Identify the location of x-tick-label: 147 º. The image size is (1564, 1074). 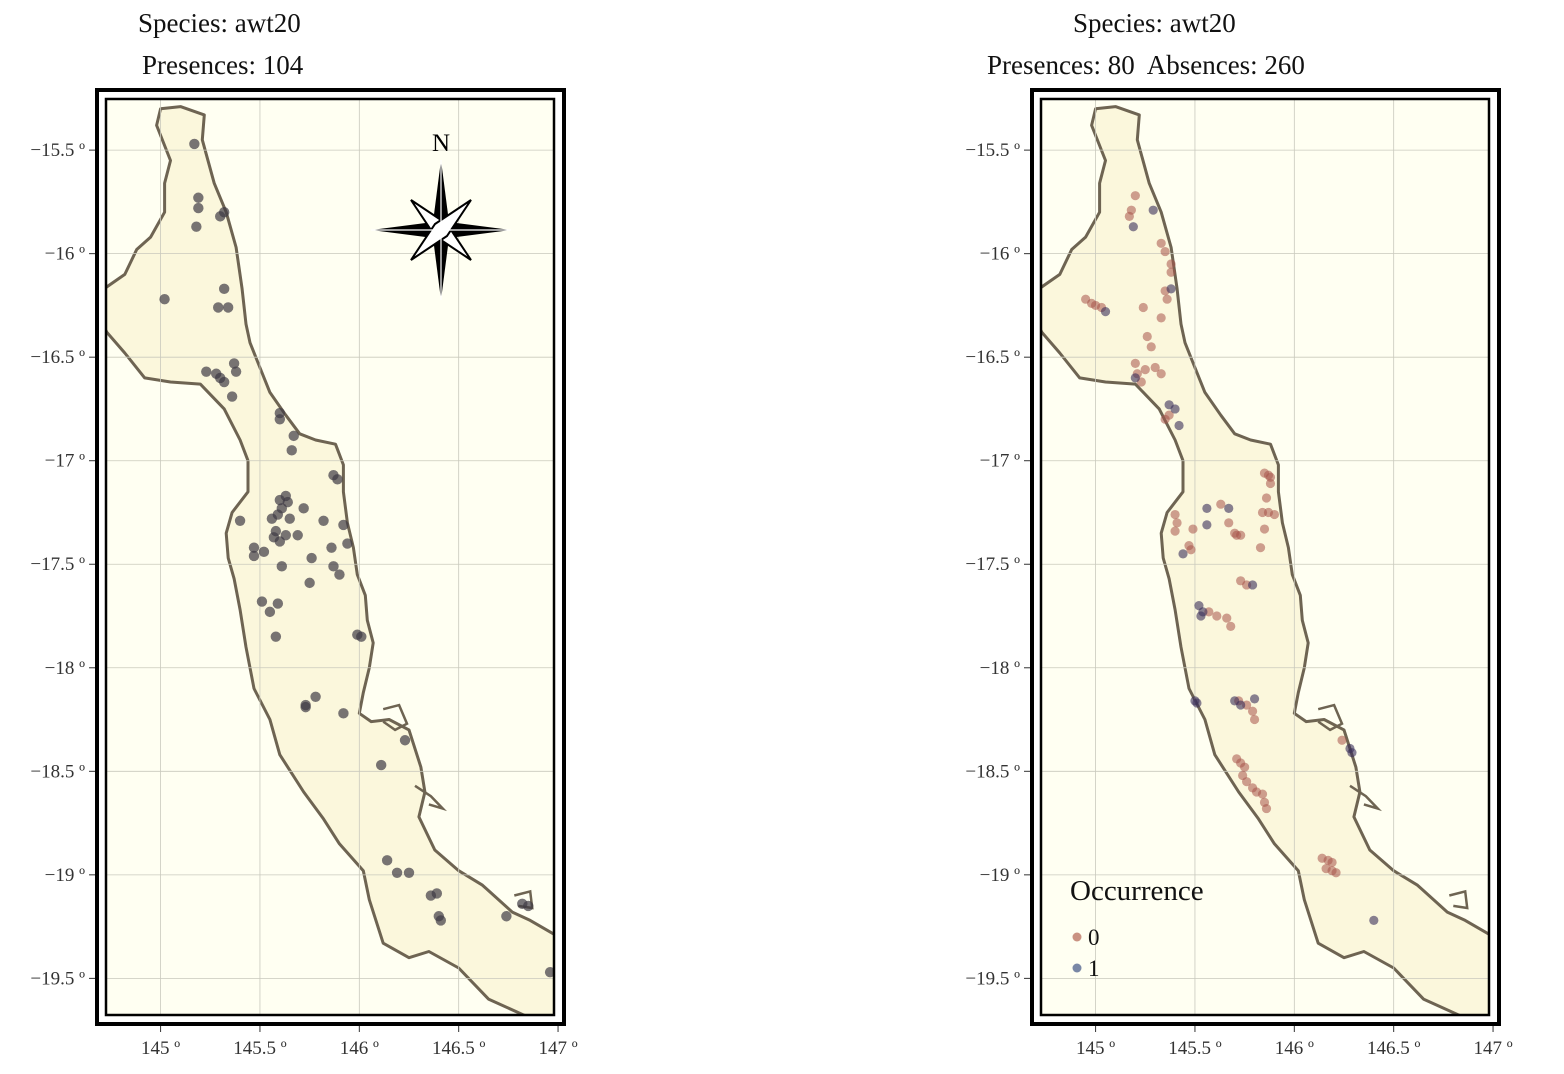
(557, 1048).